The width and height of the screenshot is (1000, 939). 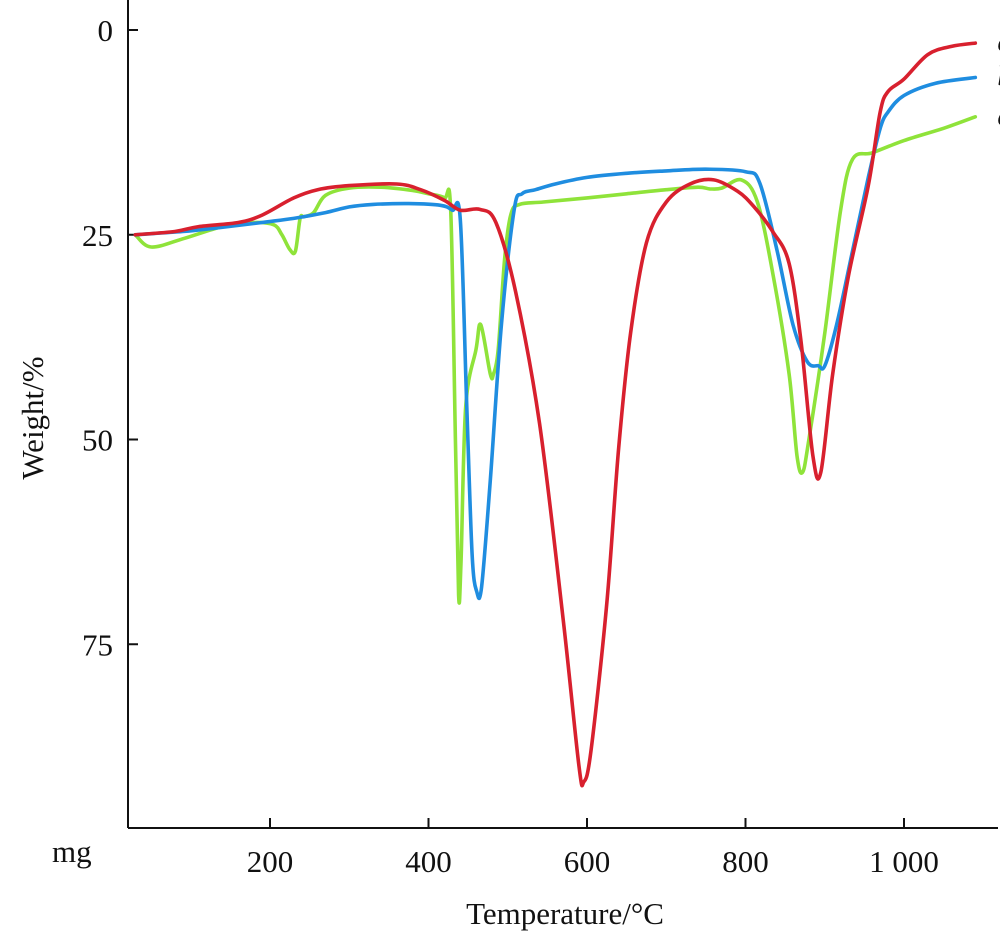 What do you see at coordinates (110, 337) in the screenshot?
I see `y-ticks: 0 25 50 75` at bounding box center [110, 337].